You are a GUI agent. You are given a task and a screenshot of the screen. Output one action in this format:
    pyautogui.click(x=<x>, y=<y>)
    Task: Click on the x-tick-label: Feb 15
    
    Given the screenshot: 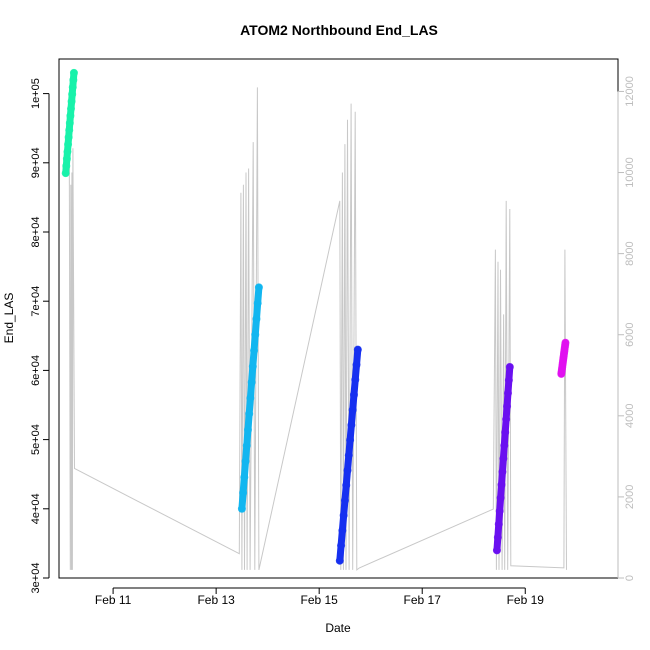 What is the action you would take?
    pyautogui.click(x=320, y=600)
    